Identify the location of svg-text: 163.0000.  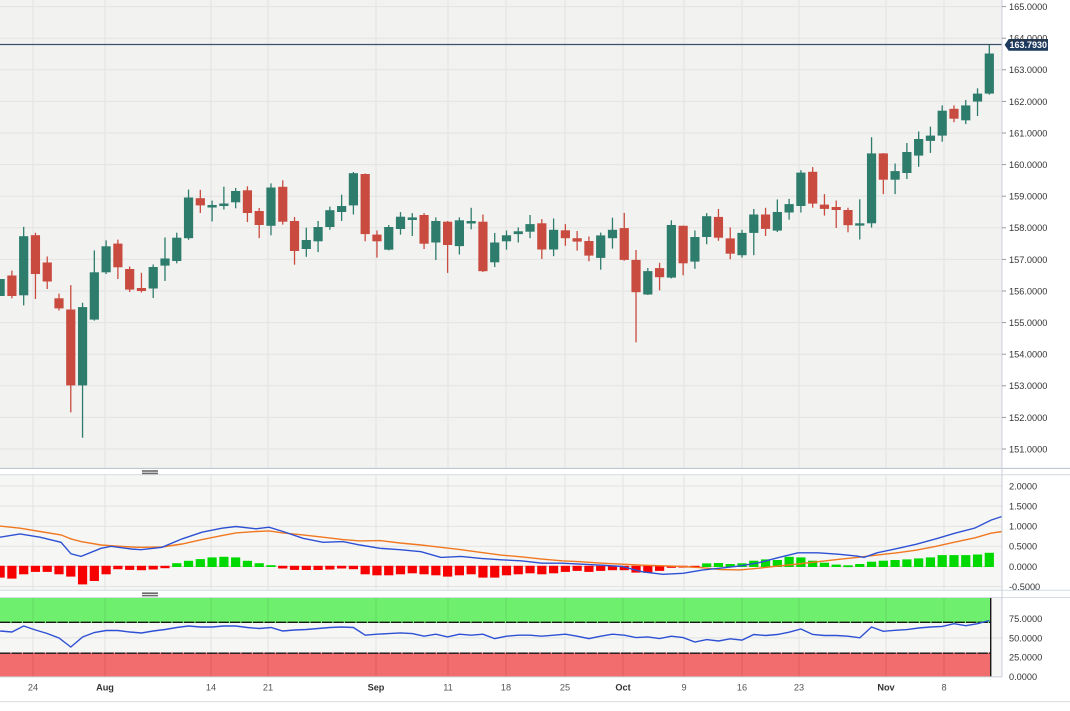
(1028, 70).